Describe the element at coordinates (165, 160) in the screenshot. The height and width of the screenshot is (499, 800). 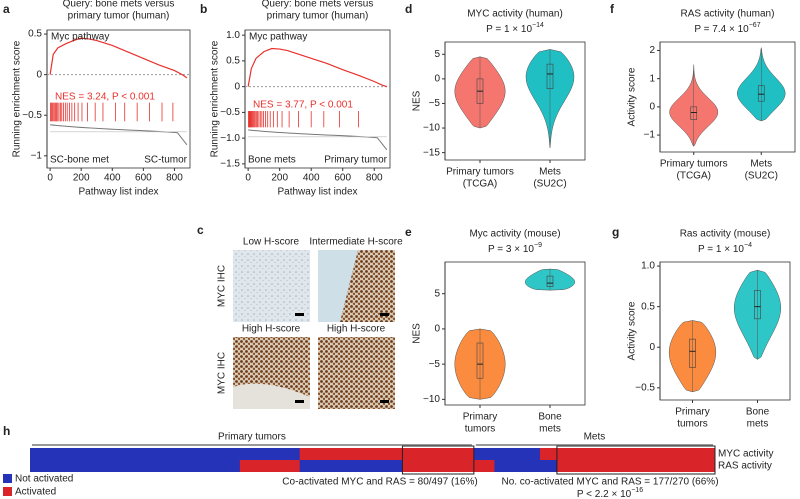
I see `right-label: SC-tumor` at that location.